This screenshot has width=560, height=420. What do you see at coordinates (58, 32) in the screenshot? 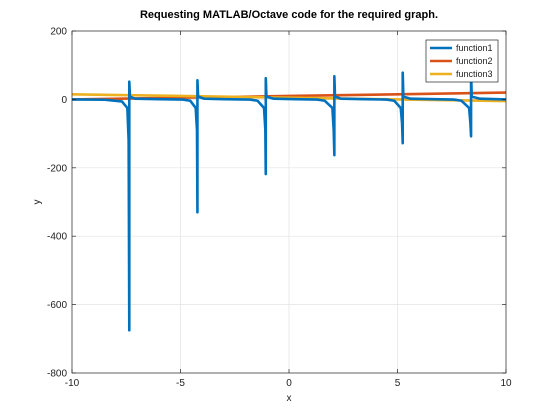
I see `y-tick-label: 200` at bounding box center [58, 32].